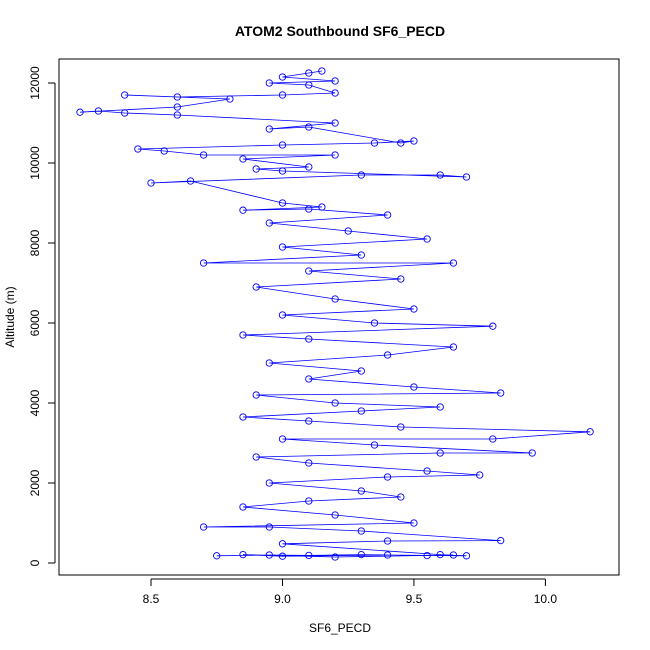  I want to click on y-tick-label: 4000, so click(35, 402).